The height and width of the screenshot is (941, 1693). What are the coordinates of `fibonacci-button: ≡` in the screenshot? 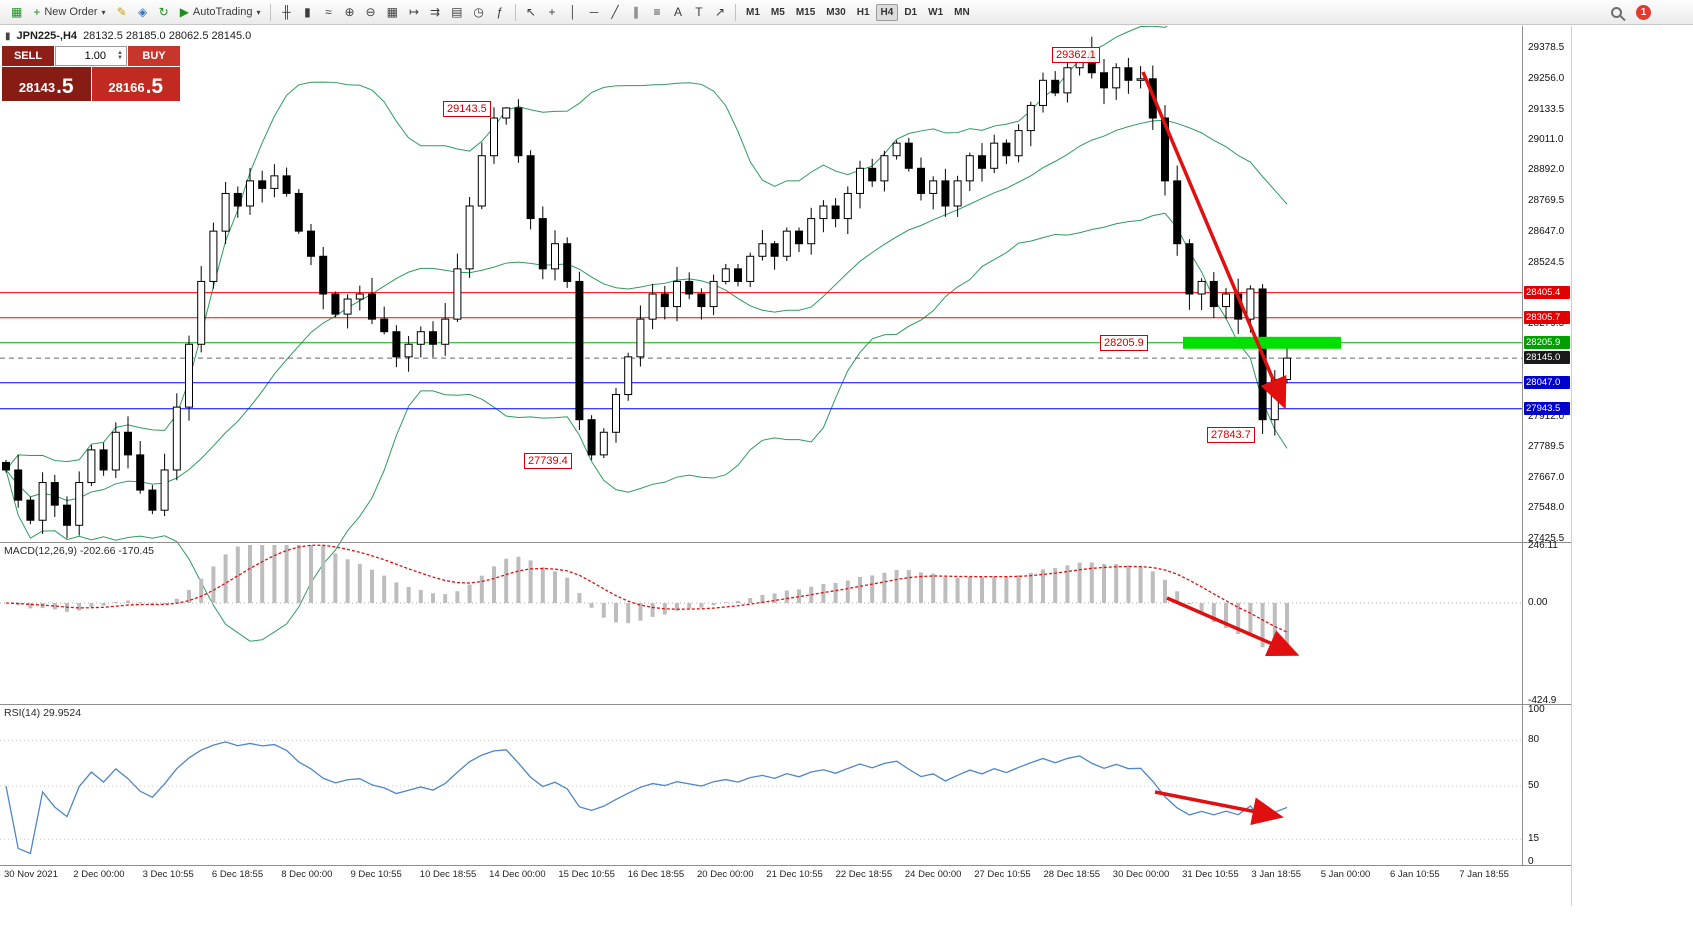 It's located at (657, 12).